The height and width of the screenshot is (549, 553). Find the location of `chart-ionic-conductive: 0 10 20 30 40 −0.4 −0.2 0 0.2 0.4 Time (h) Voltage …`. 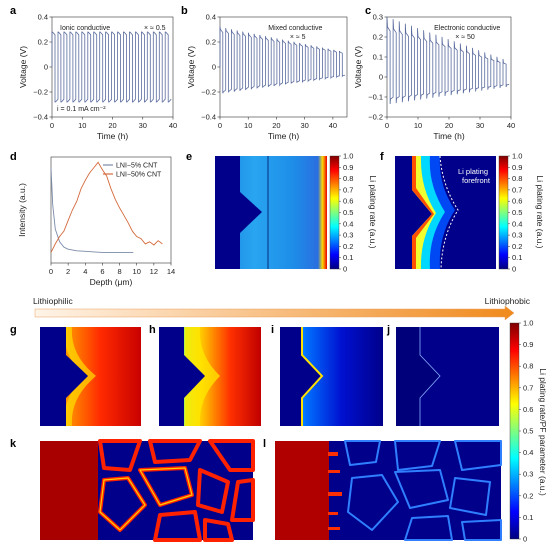

chart-ionic-conductive: 0 10 20 30 40 −0.4 −0.2 0 0.2 0.4 Time (h) Voltage … is located at coordinates (97, 77).